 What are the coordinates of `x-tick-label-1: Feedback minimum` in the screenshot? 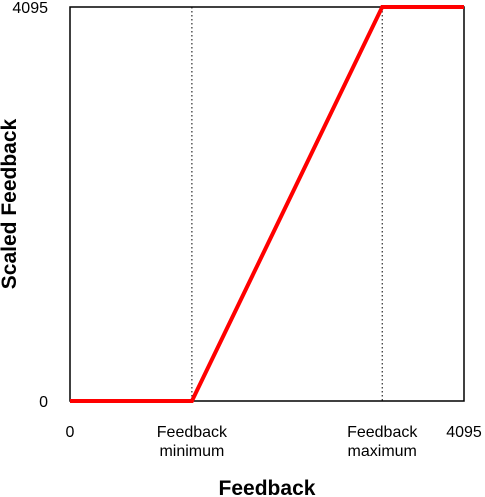 It's located at (192, 442).